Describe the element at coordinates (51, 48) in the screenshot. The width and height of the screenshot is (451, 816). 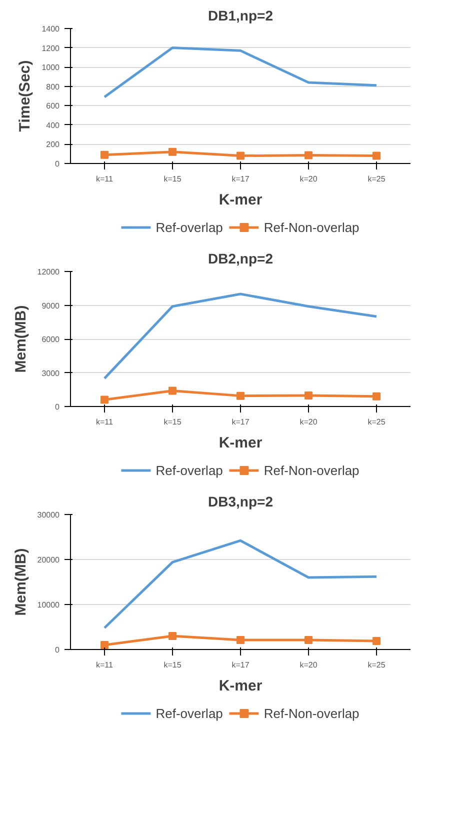
I see `y-tick-label: 1200` at that location.